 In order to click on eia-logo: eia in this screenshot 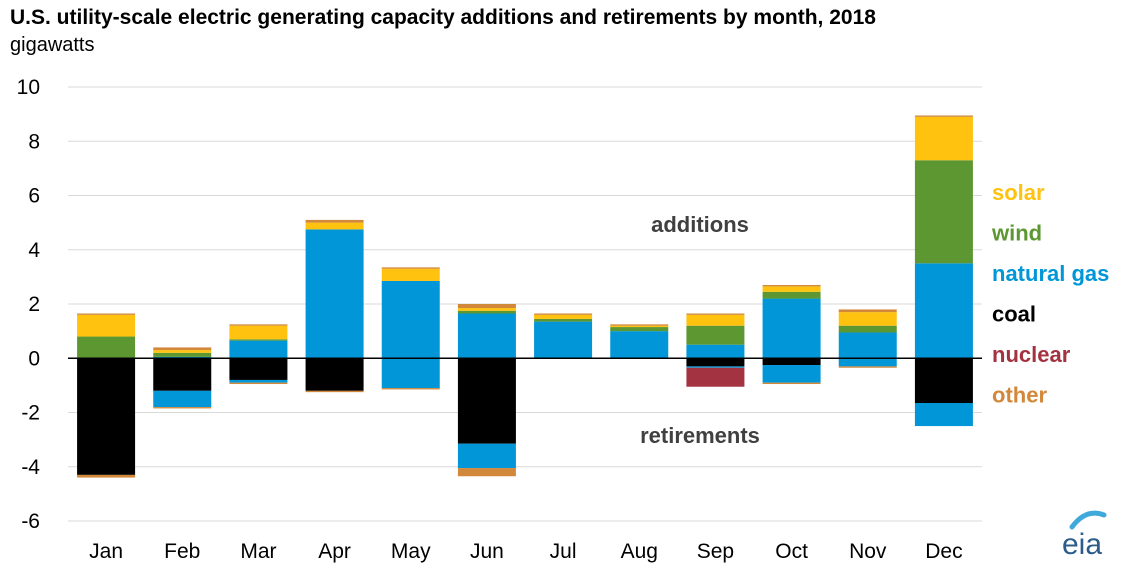, I will do `click(1084, 535)`.